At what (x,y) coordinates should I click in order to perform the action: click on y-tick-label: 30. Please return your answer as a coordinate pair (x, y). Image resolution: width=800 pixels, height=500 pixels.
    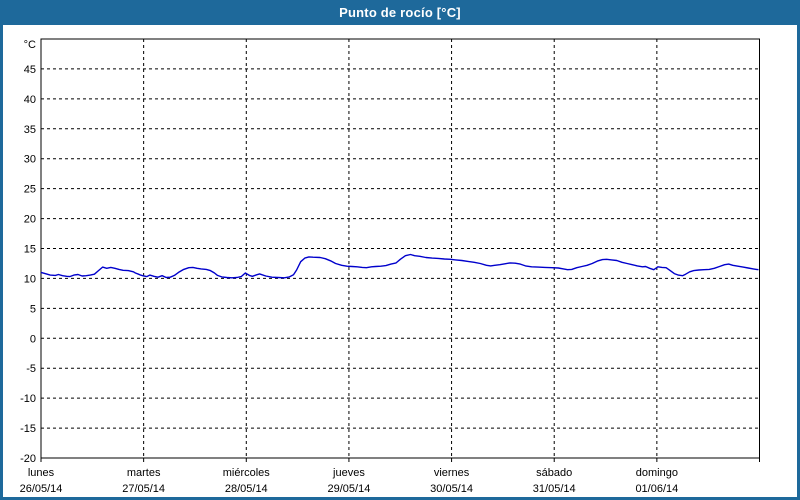
    Looking at the image, I should click on (30, 160).